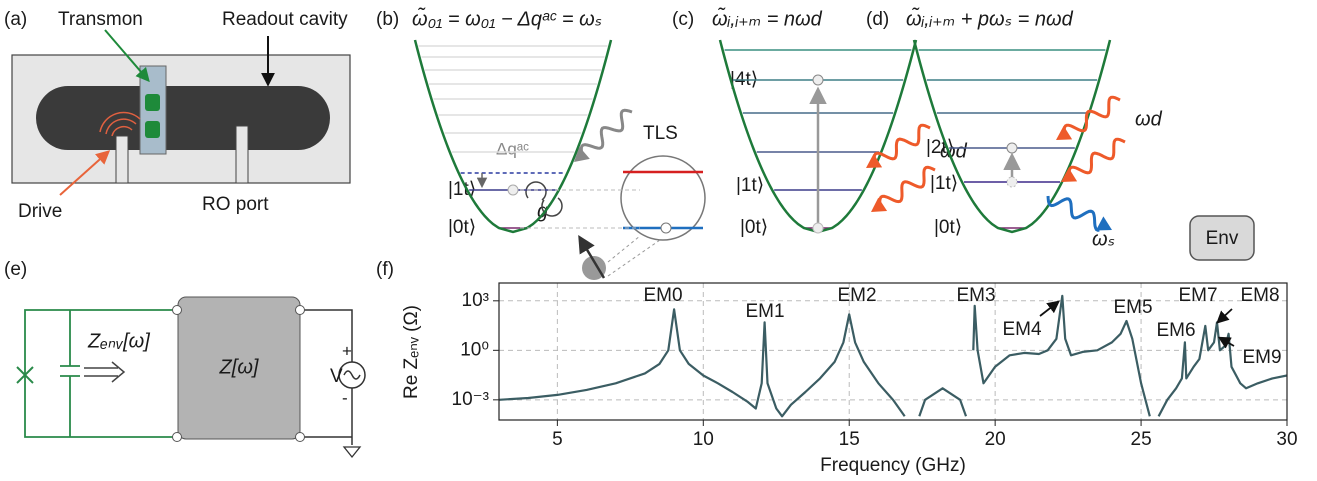 The height and width of the screenshot is (481, 1317). I want to click on annotation: EM0, so click(662, 295).